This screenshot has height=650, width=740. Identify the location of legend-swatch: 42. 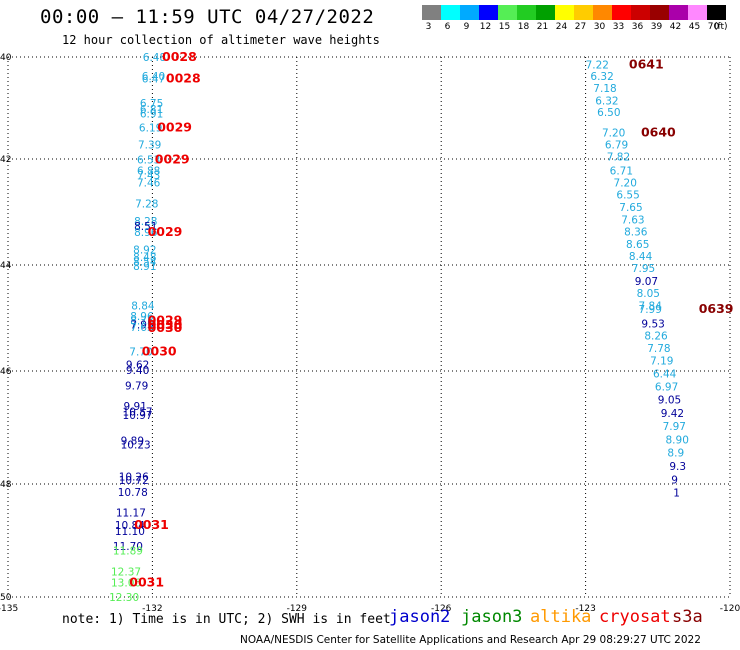
(678, 18).